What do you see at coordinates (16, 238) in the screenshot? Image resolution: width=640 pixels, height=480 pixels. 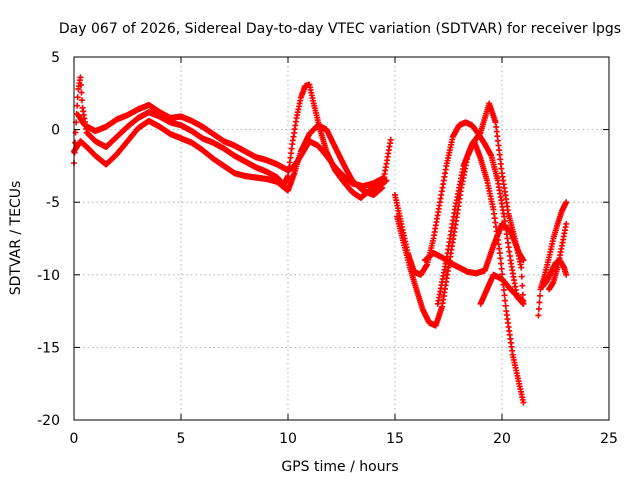 I see `y-axis-label: SDTVAR / TECUs` at bounding box center [16, 238].